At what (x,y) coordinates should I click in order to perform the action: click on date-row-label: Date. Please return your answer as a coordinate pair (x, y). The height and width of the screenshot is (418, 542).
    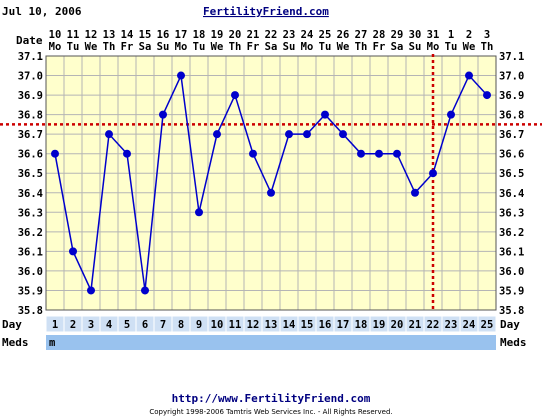
    Looking at the image, I should click on (29, 40).